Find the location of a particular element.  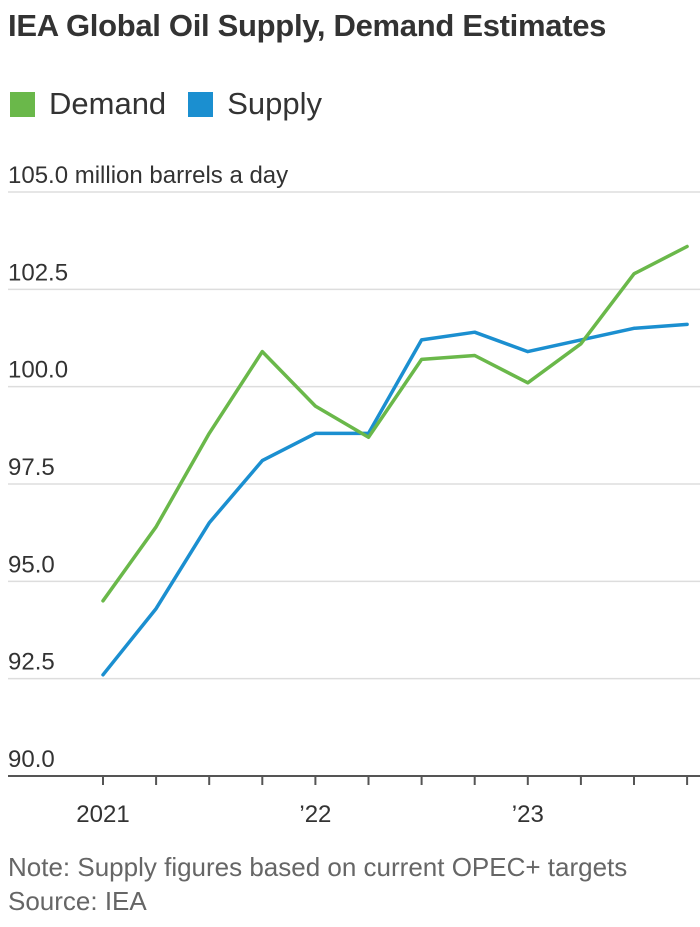

source-text: Source: IEA is located at coordinates (77, 901).